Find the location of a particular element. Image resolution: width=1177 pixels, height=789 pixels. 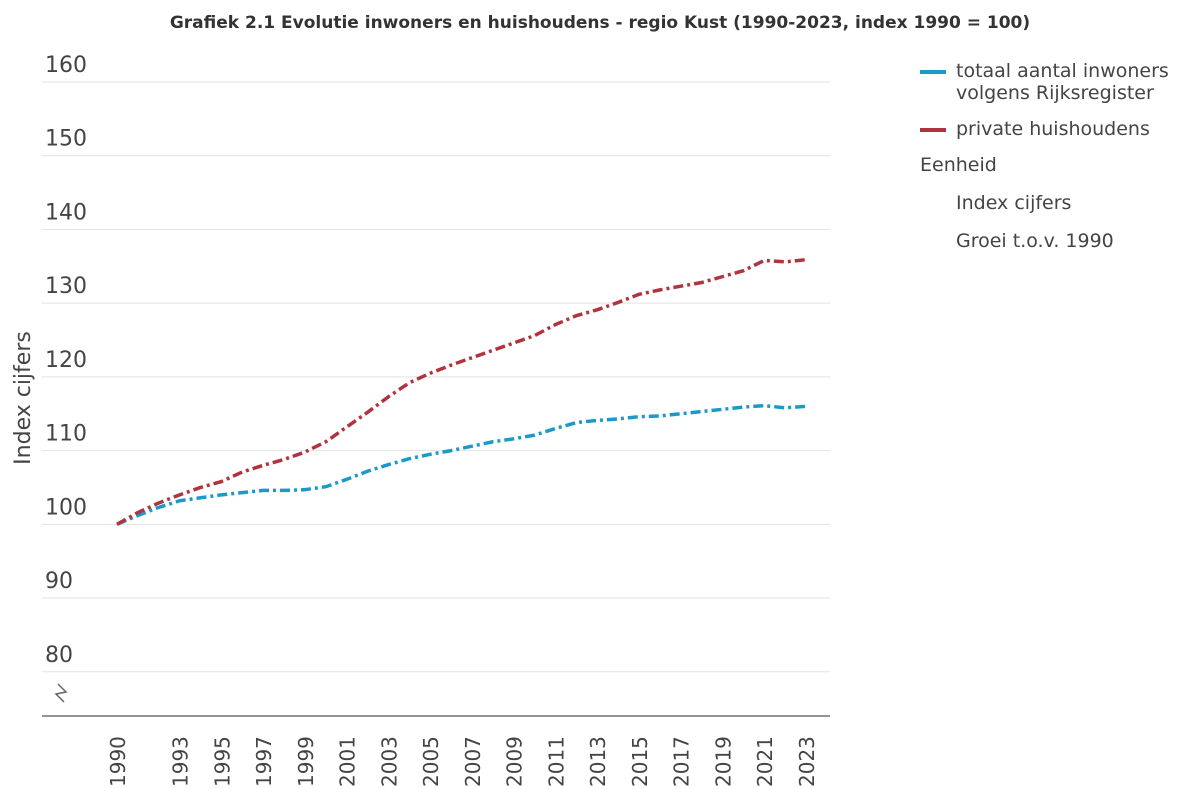

x-tick-label: 1995 is located at coordinates (222, 761).